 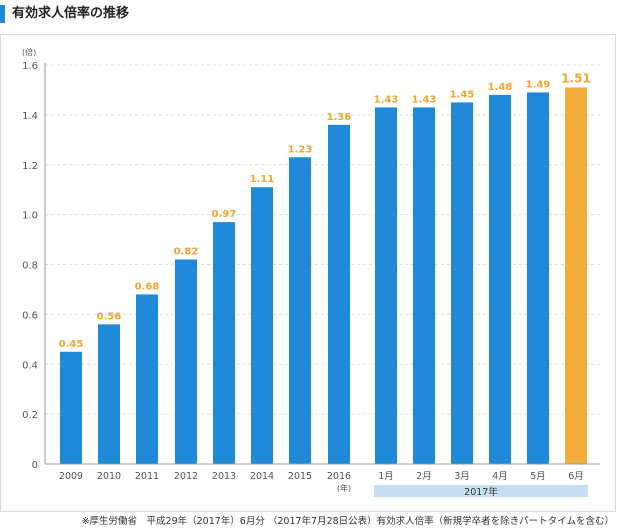 I want to click on value-label: 1.51, so click(x=576, y=78).